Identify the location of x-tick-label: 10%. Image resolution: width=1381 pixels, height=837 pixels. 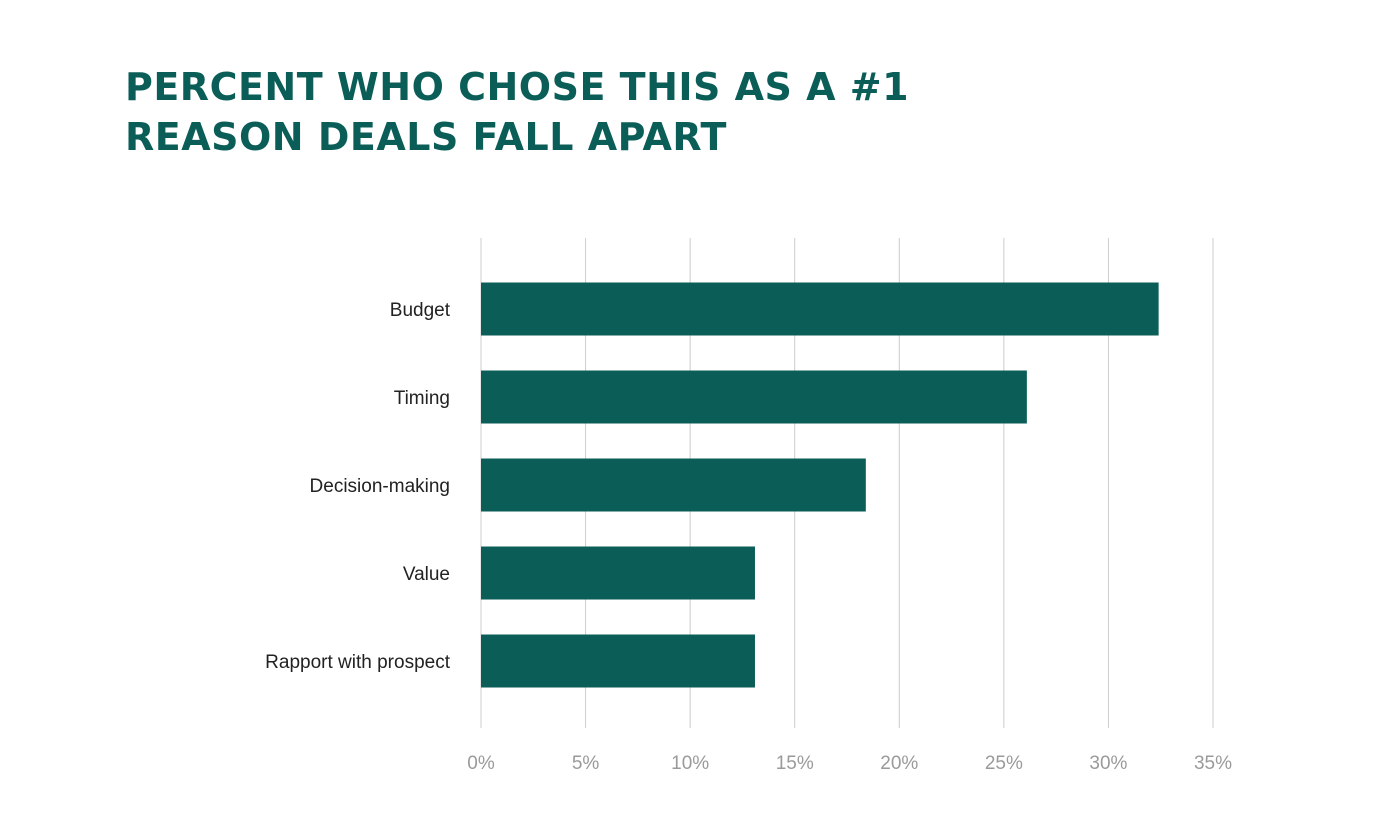
(690, 763).